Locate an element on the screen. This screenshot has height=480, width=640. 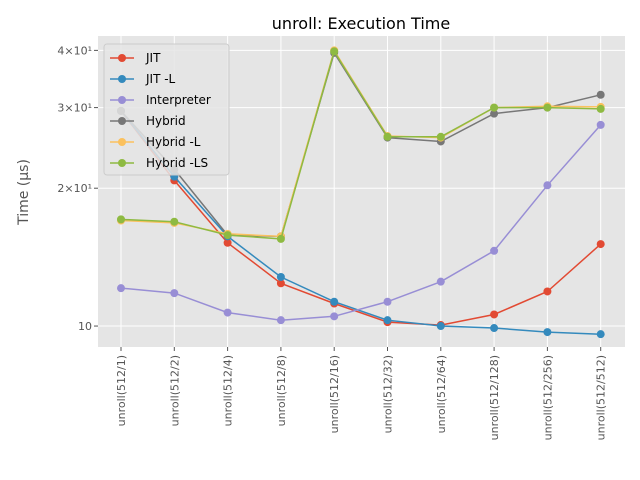
x-tick-label: unroll(512/16) is located at coordinates (334, 394).